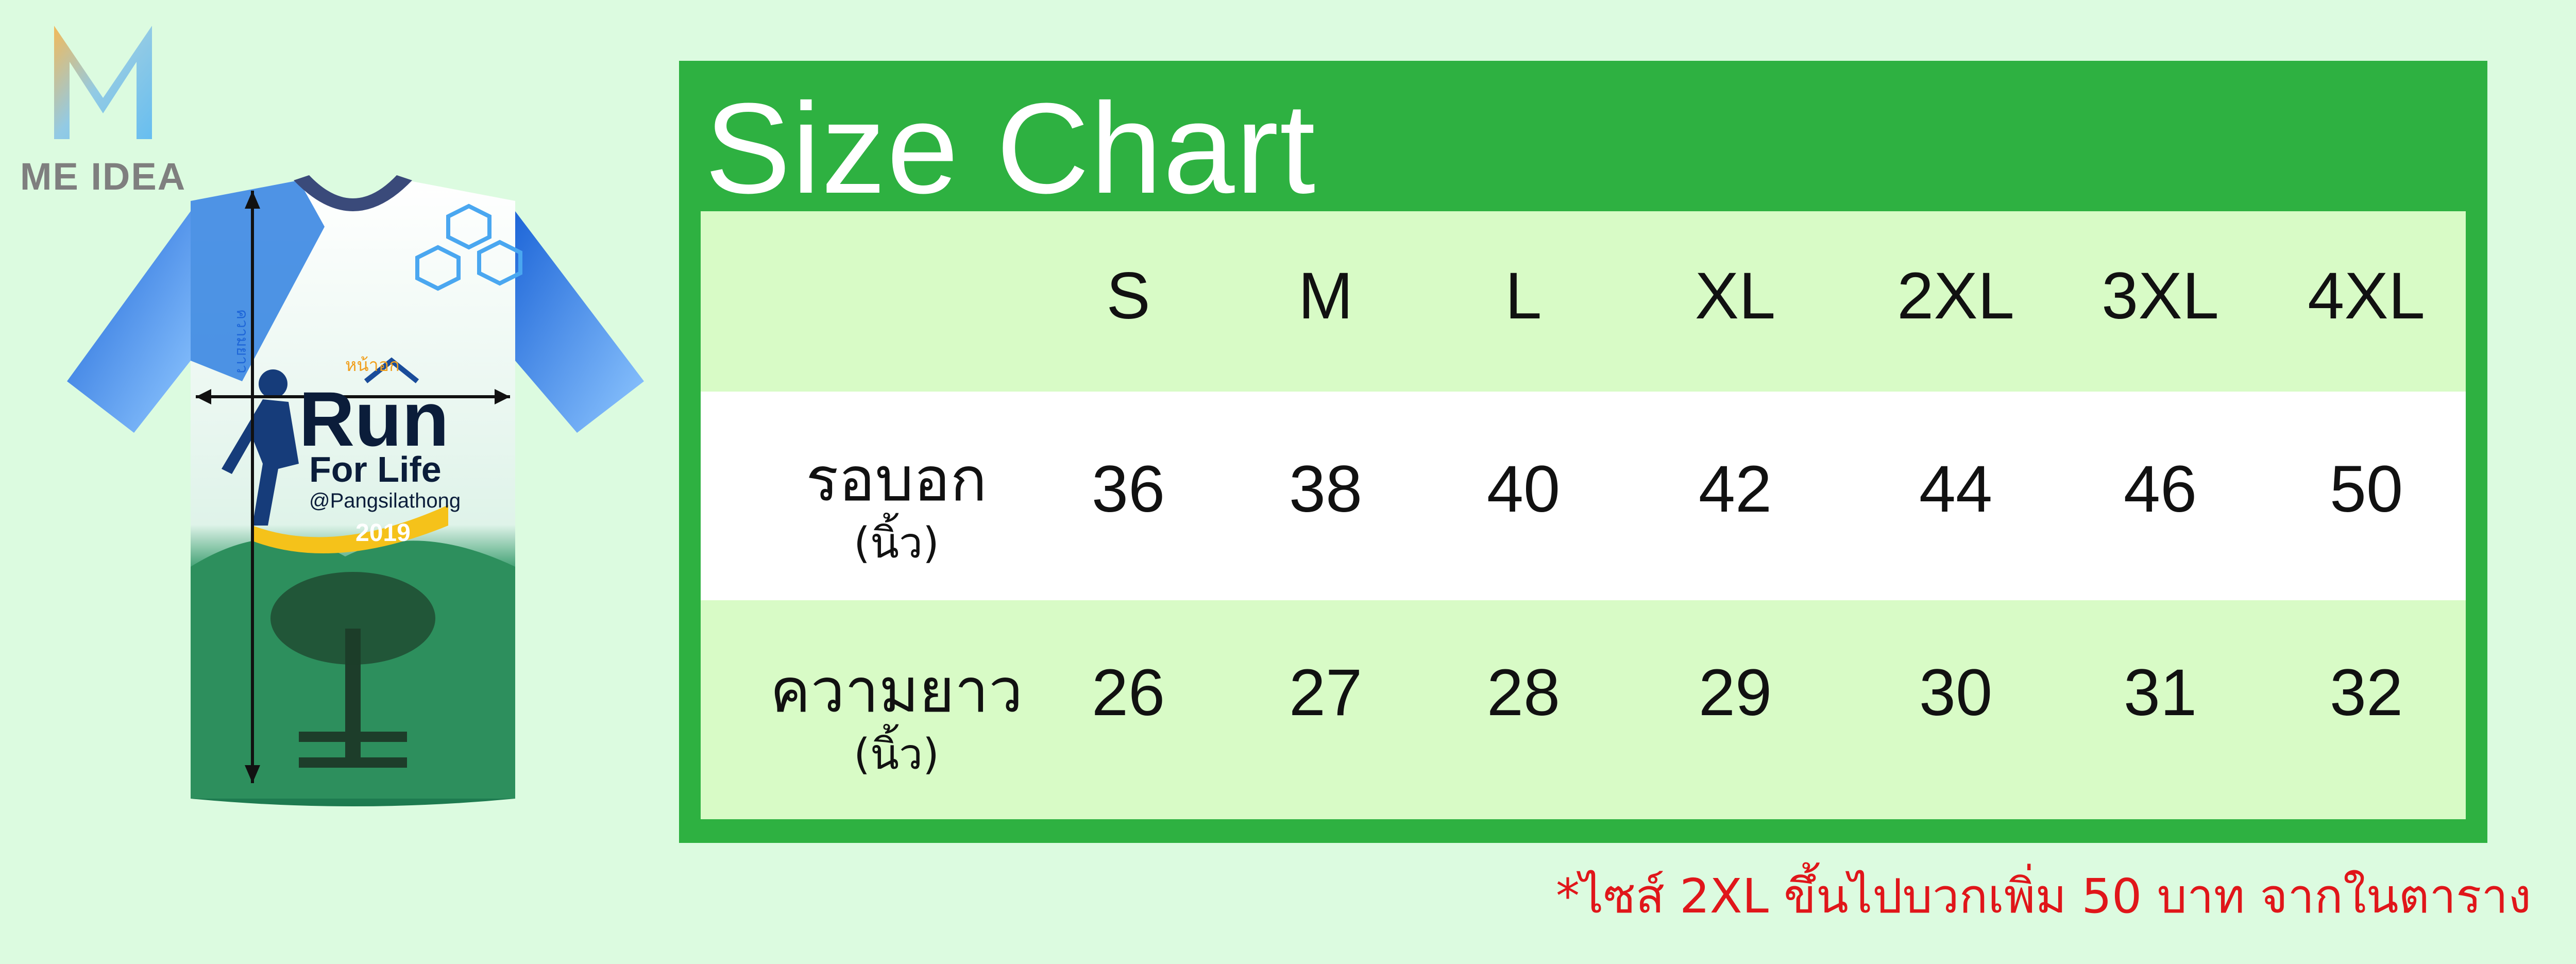  What do you see at coordinates (372, 365) in the screenshot?
I see `chest-marker-label: หน้าอก` at bounding box center [372, 365].